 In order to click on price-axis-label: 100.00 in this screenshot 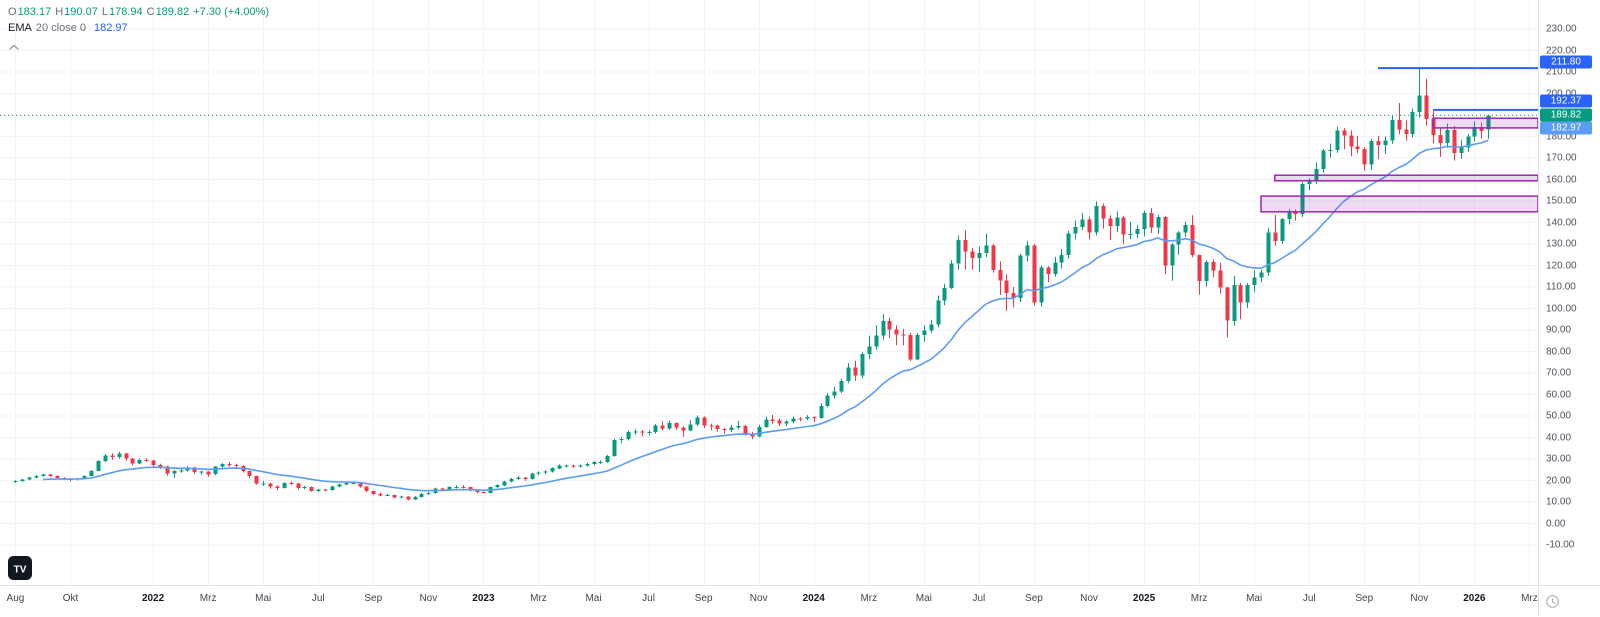, I will do `click(1561, 308)`.